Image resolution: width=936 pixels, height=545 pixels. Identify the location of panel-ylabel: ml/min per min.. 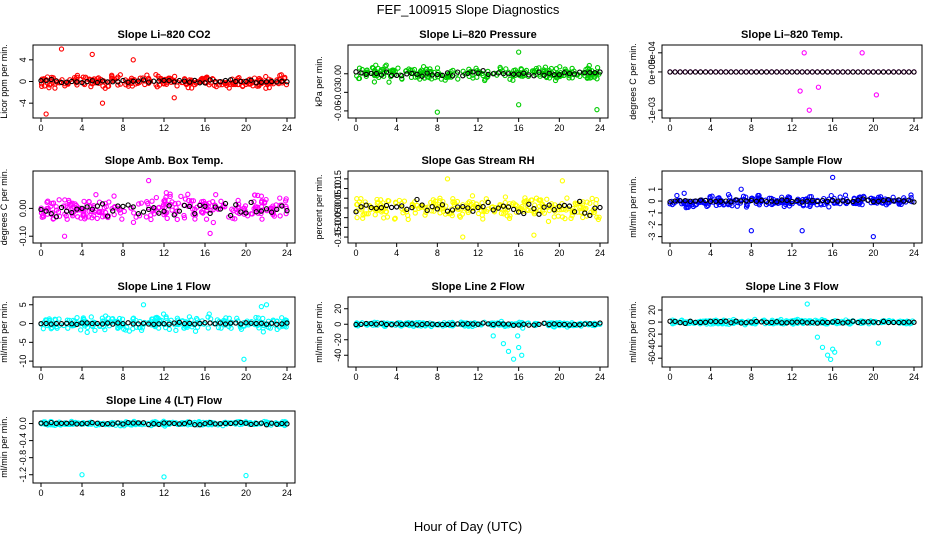
(319, 332).